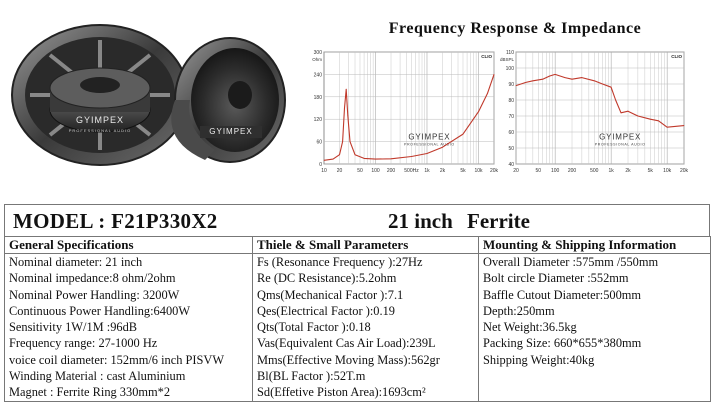 Image resolution: width=720 pixels, height=402 pixels. I want to click on thiele-param-cell: Re (DC Resistance):5.2ohm, so click(365, 278).